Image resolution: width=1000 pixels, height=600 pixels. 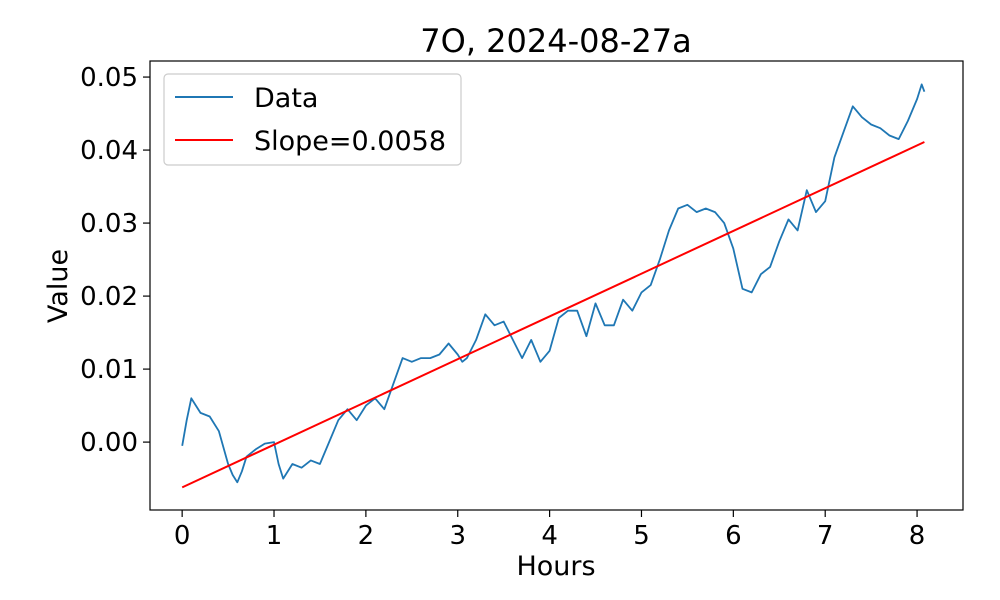 I want to click on x-tick-label: 8, so click(x=917, y=536).